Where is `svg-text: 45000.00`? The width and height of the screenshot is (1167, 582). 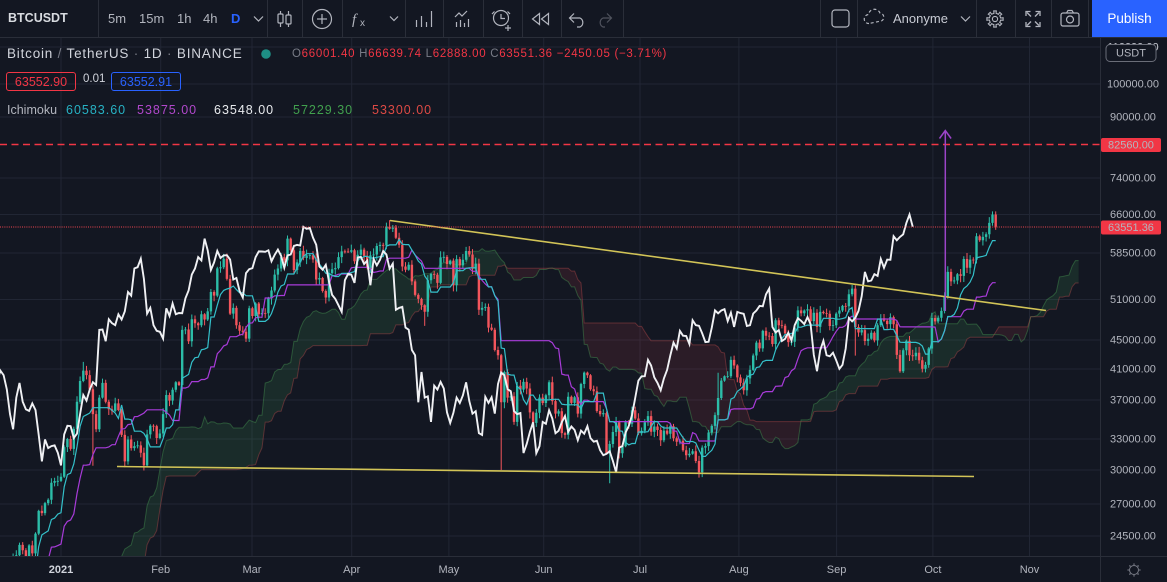 svg-text: 45000.00 is located at coordinates (1133, 341).